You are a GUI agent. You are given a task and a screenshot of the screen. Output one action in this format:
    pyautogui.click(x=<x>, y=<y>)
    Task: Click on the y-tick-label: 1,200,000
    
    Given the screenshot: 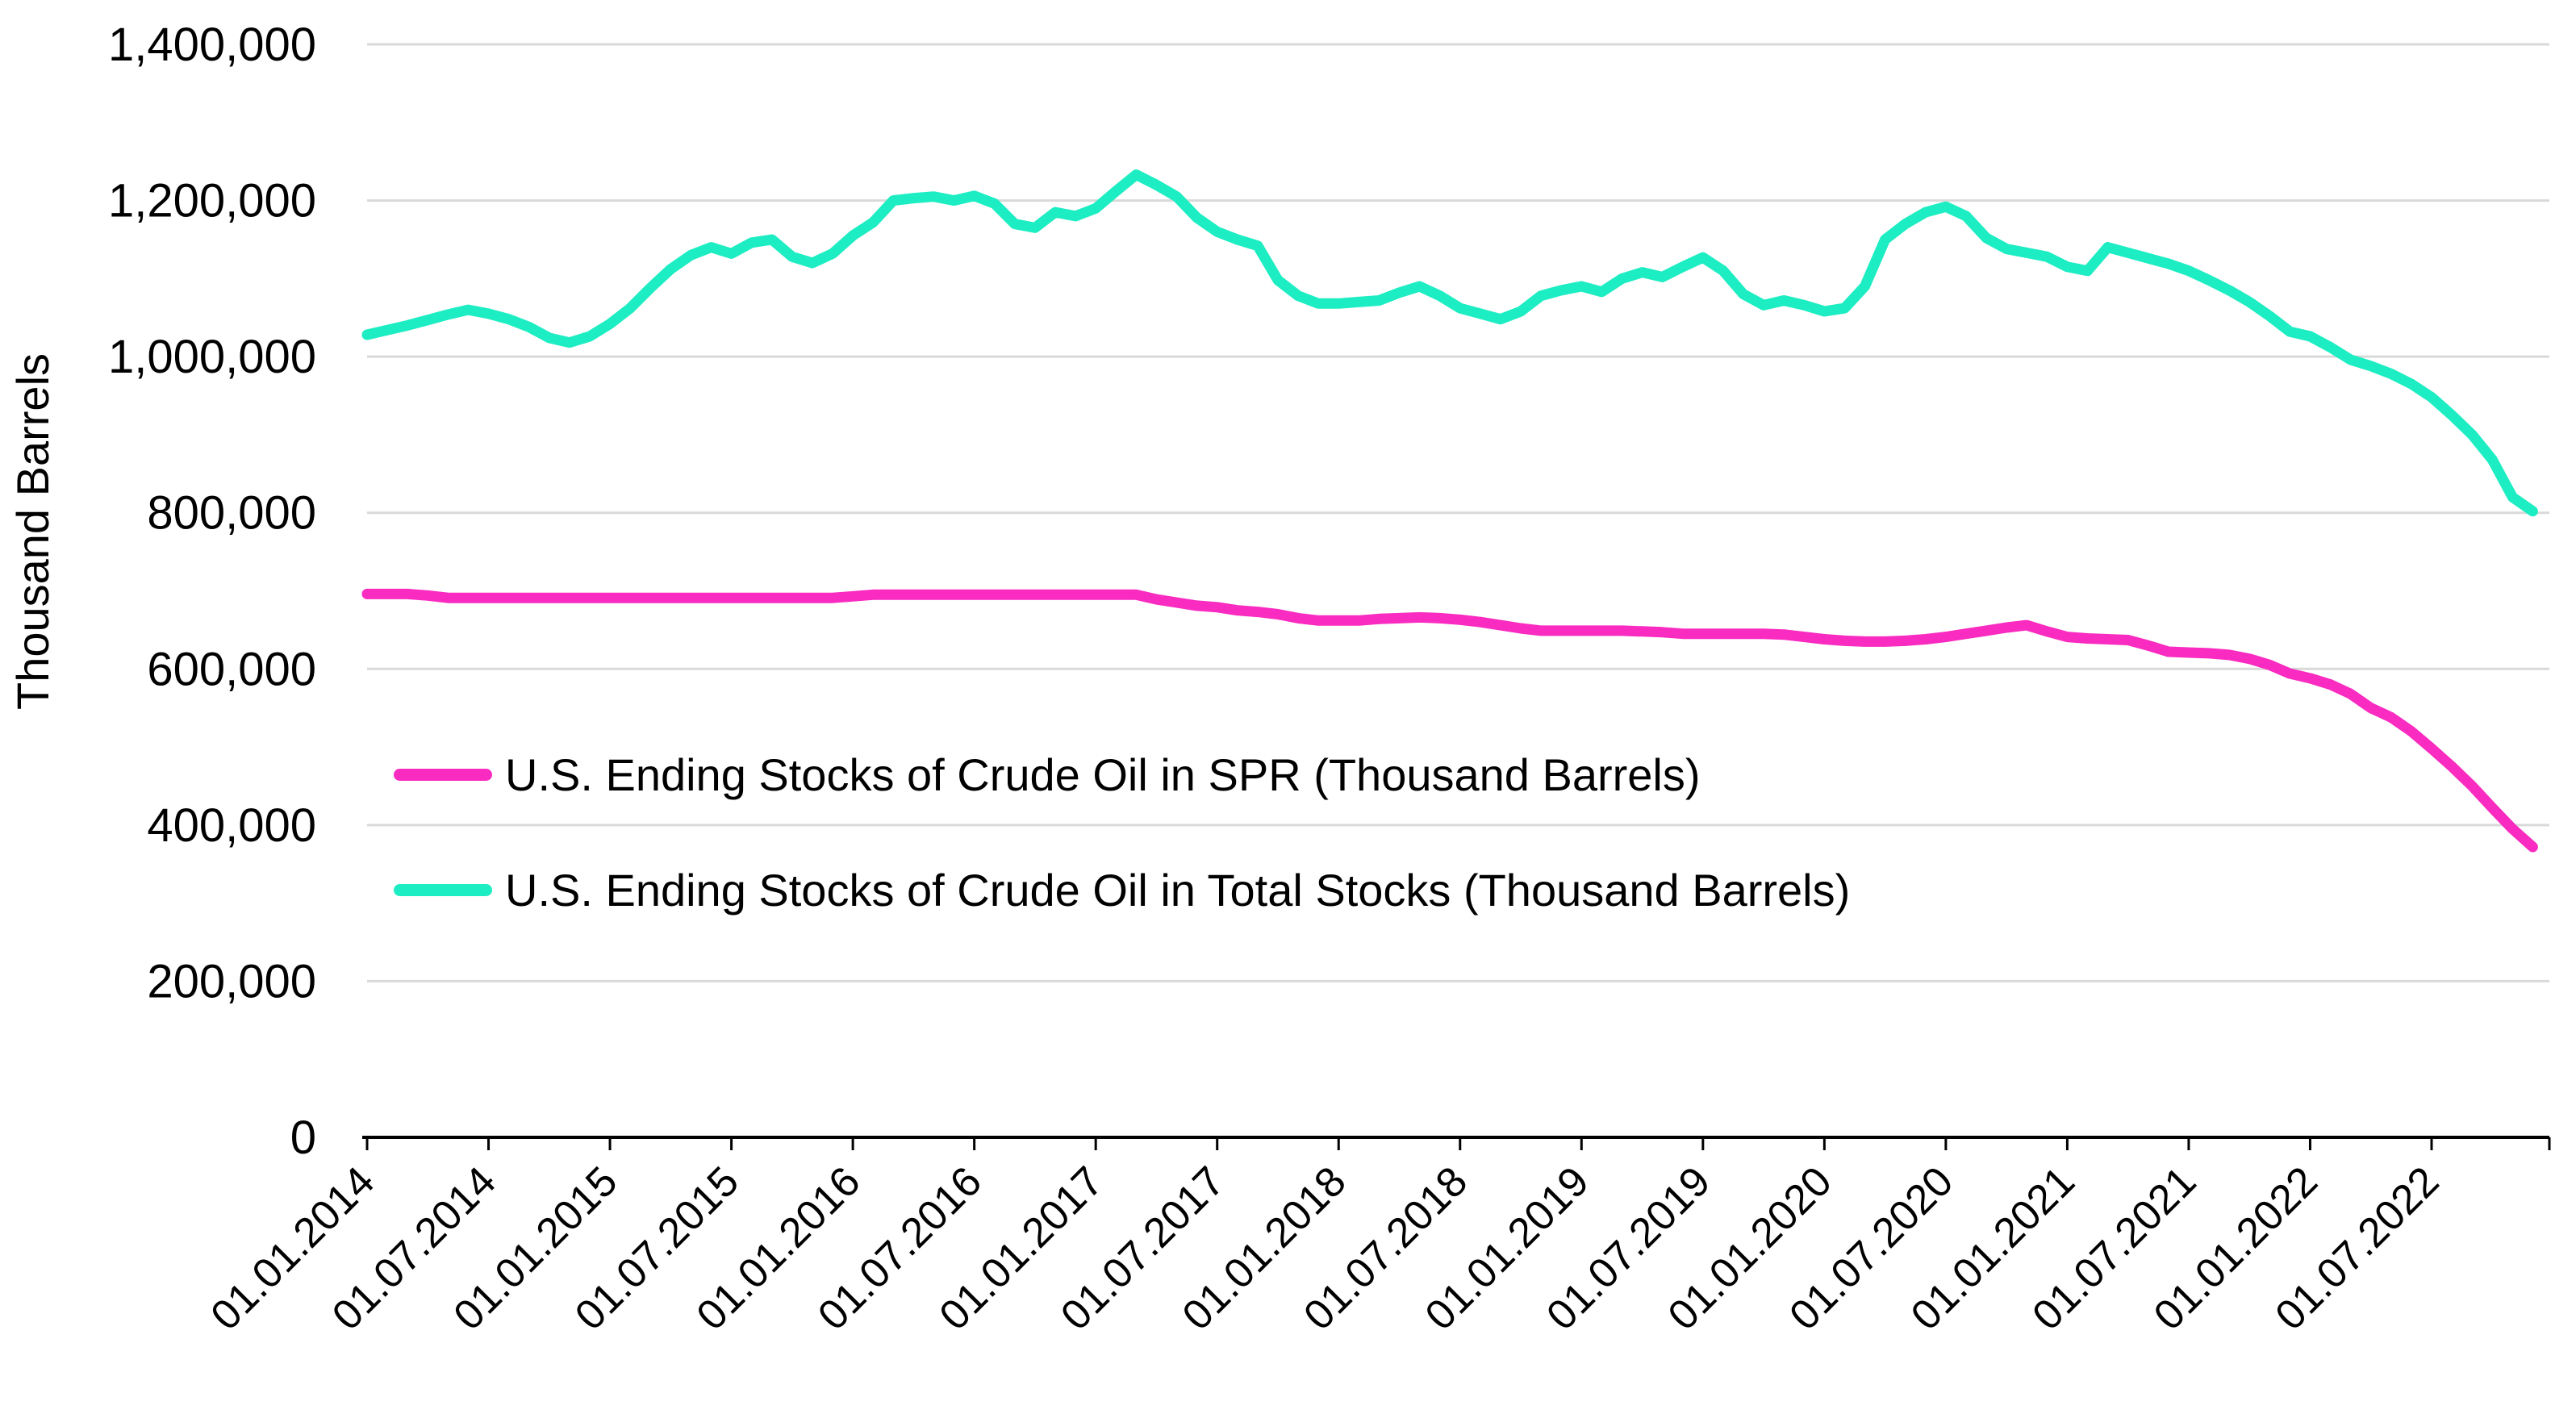 What is the action you would take?
    pyautogui.click(x=212, y=201)
    